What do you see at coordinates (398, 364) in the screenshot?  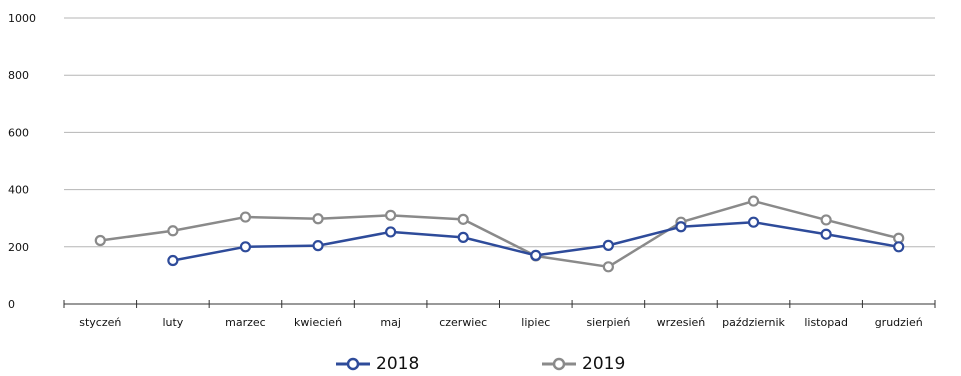 I see `legend-label-2018: 2018` at bounding box center [398, 364].